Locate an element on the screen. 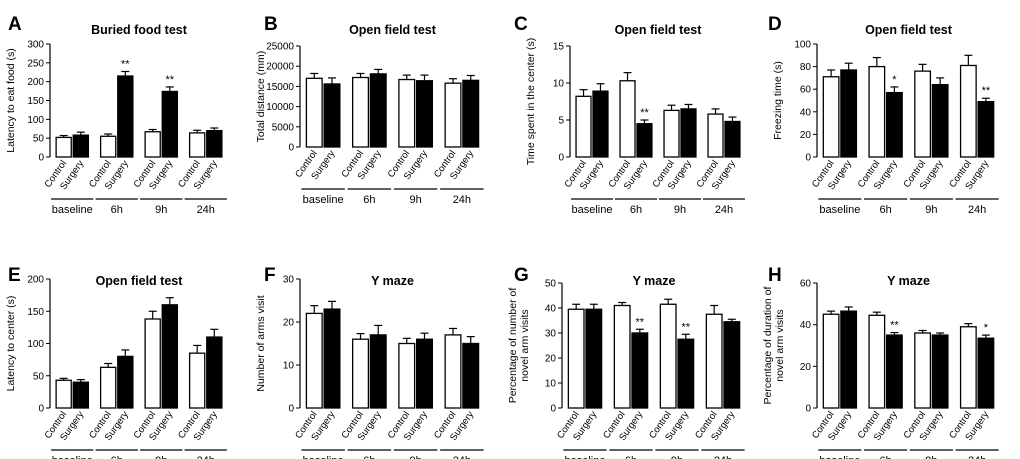 The width and height of the screenshot is (1020, 459). panel-letter: B is located at coordinates (271, 24).